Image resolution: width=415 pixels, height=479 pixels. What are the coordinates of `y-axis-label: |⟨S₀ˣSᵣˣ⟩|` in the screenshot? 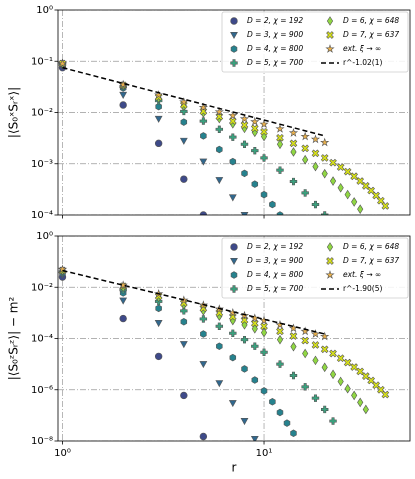 It's located at (14, 112).